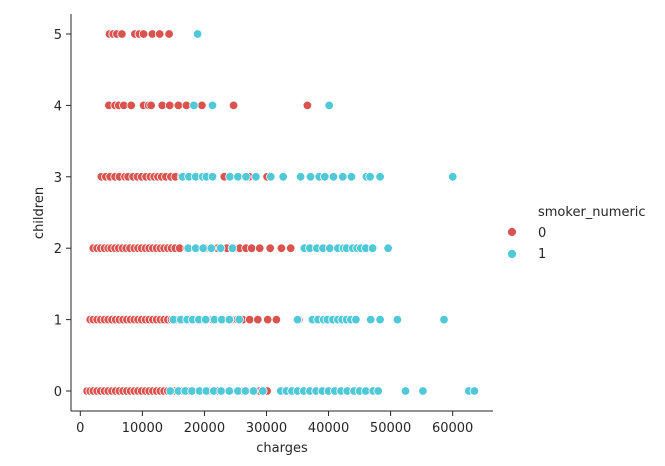 The width and height of the screenshot is (665, 466). Describe the element at coordinates (62, 214) in the screenshot. I see `y-ticks: 0 1 2 3 4 5` at that location.